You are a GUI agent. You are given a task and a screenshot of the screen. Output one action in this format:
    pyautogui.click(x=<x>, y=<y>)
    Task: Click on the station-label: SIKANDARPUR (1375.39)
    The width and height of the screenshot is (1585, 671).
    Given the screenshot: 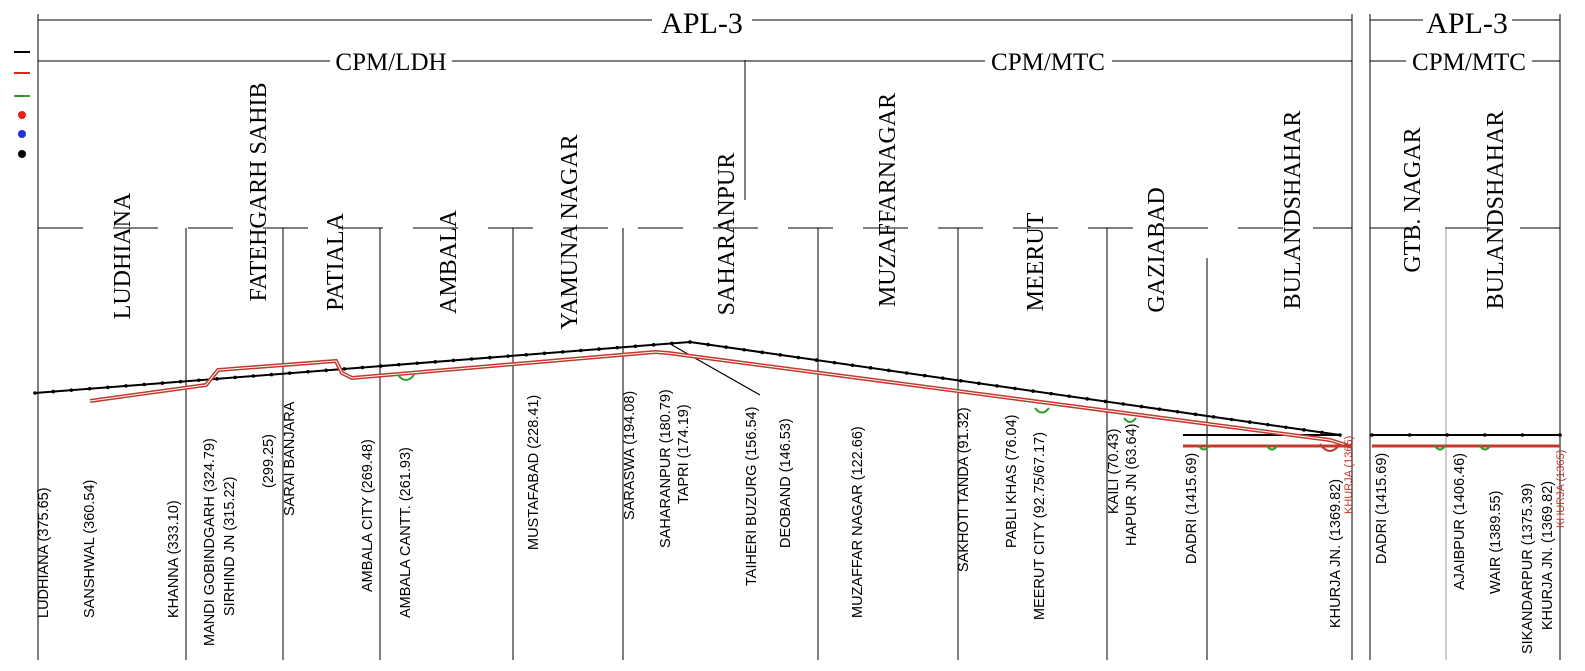 What is the action you would take?
    pyautogui.click(x=1528, y=568)
    